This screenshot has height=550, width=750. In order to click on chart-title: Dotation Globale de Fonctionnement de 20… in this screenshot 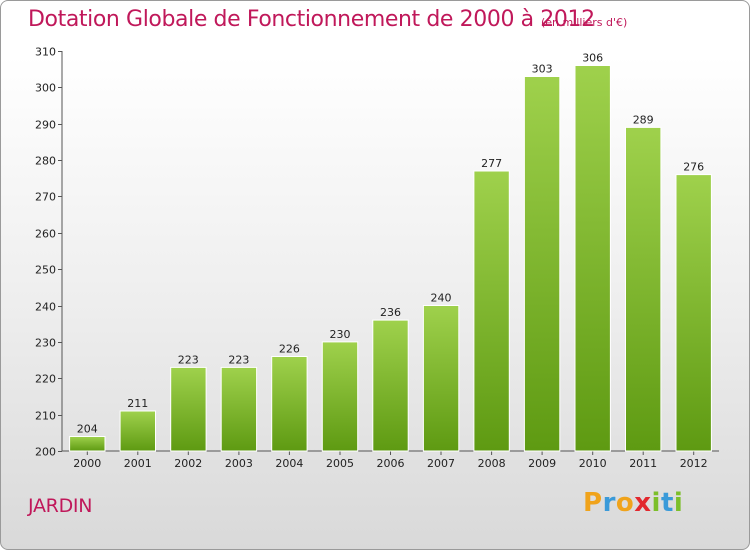, I will do `click(311, 19)`.